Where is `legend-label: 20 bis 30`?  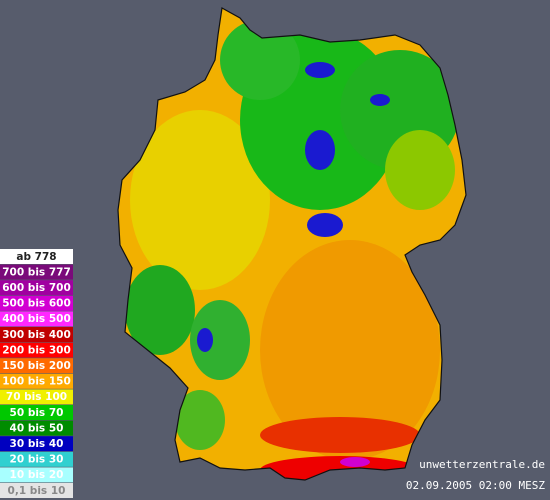
legend-label: 20 bis 30 is located at coordinates (37, 460).